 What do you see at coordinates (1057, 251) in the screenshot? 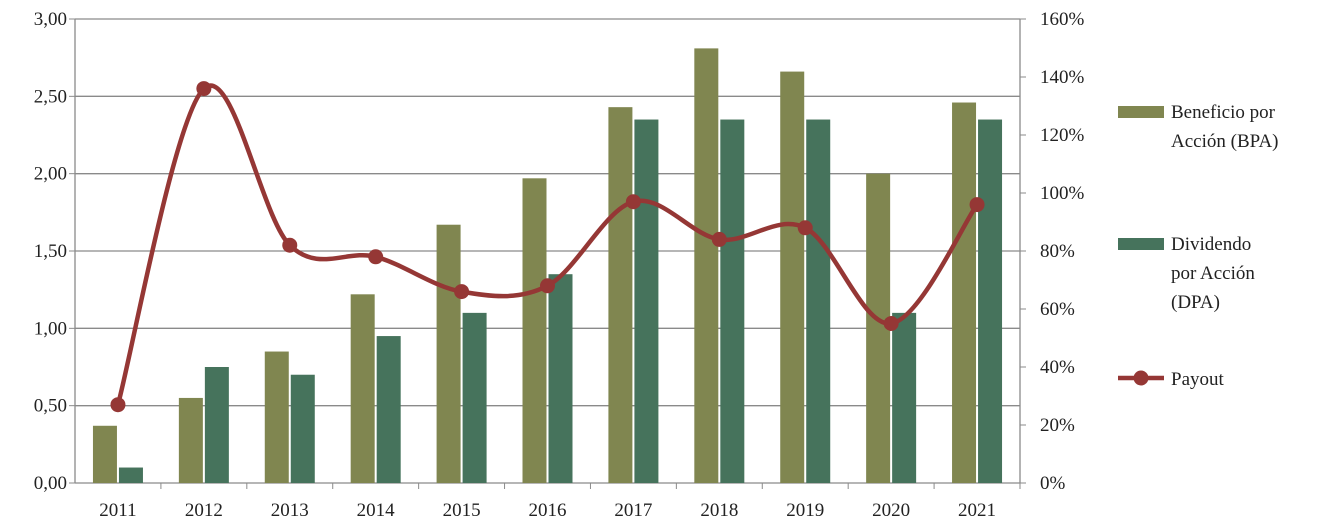
I see `right-tick-label: 80%` at bounding box center [1057, 251].